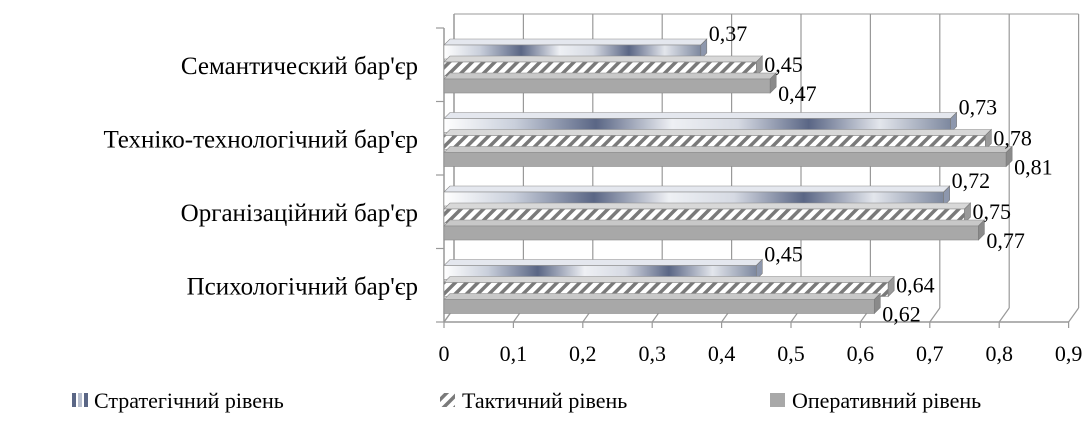  Describe the element at coordinates (260, 139) in the screenshot. I see `category-label: Техніко-технологічний бар'єр` at that location.